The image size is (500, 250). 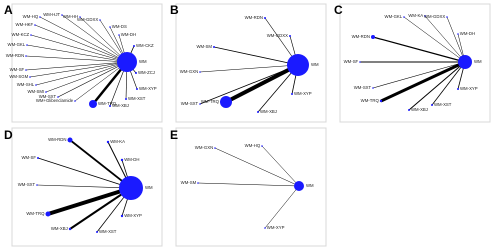 What do you see at coordinates (8, 135) in the screenshot?
I see `panel-label: D` at bounding box center [8, 135].